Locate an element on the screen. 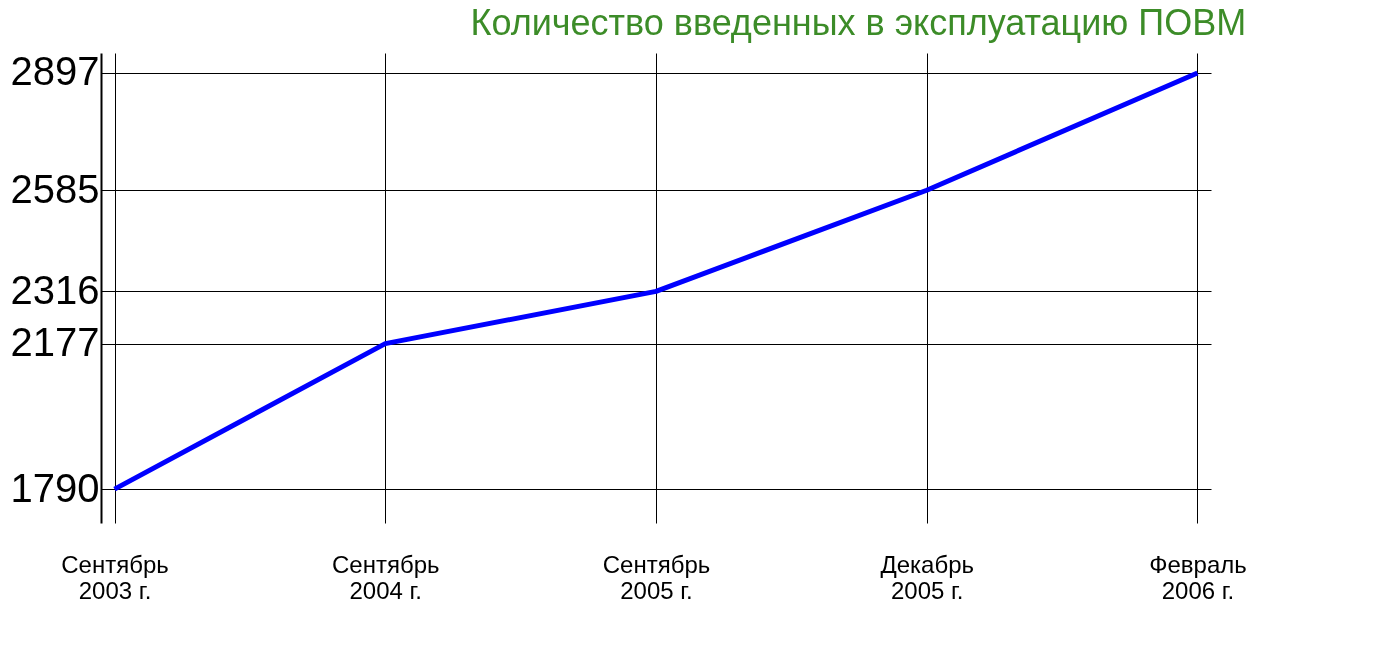  y-tick-label: 2585 is located at coordinates (55, 188).